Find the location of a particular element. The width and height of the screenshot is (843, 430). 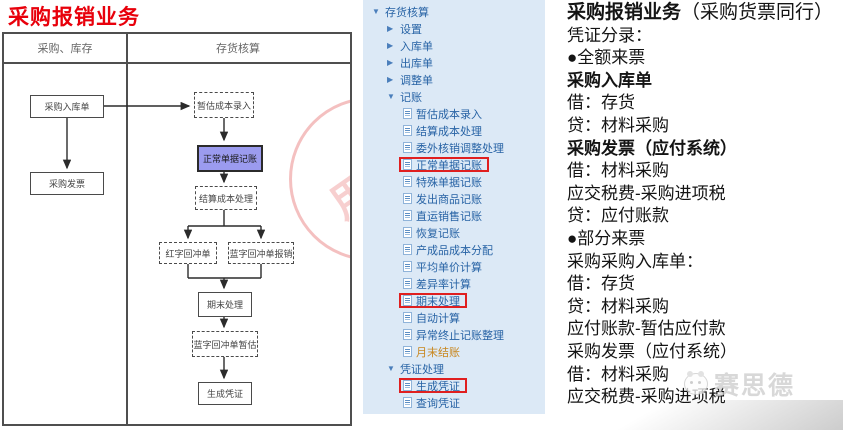

flow-node-red-offset-voucher: 红字回冲单 is located at coordinates (188, 253).